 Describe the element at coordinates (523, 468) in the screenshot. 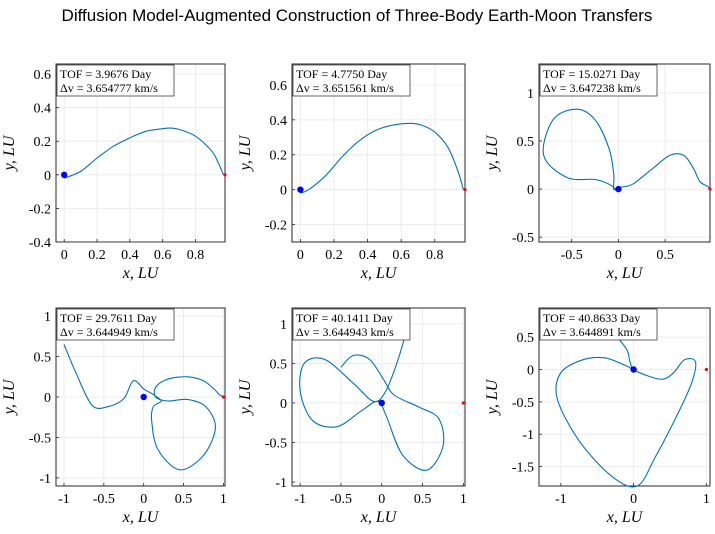

I see `y-tick-label: -1.5` at that location.